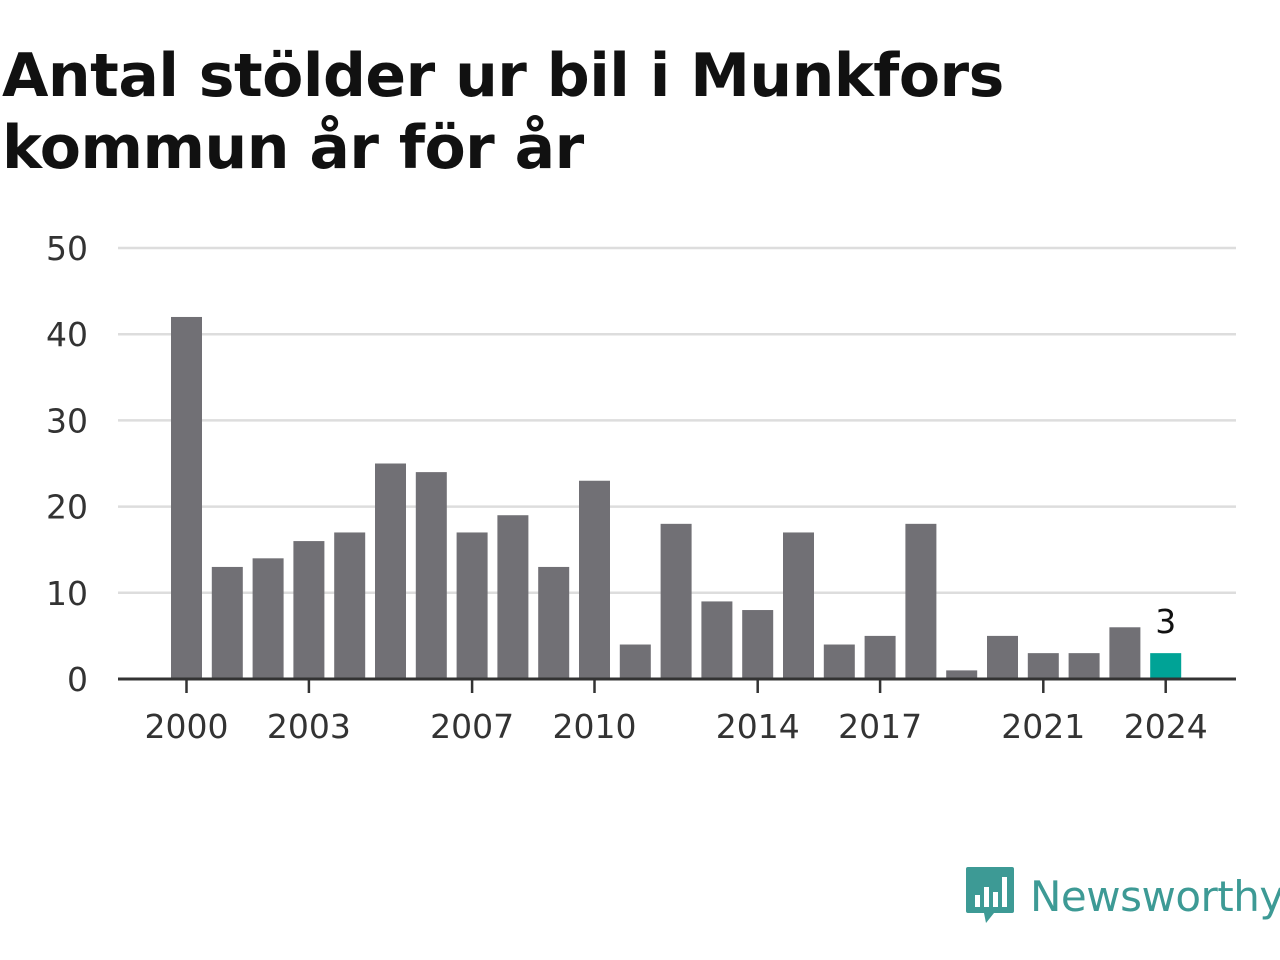 The image size is (1280, 960). I want to click on bar-2007, so click(472, 605).